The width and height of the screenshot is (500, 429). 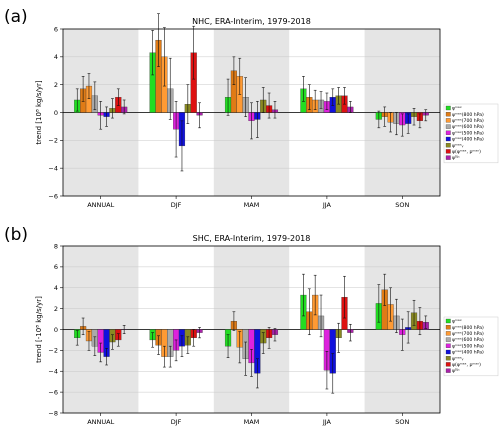 What do you see at coordinates (39, 112) in the screenshot?
I see `y-axis-label: trend [10⁸ kg/s/yr]` at bounding box center [39, 112].